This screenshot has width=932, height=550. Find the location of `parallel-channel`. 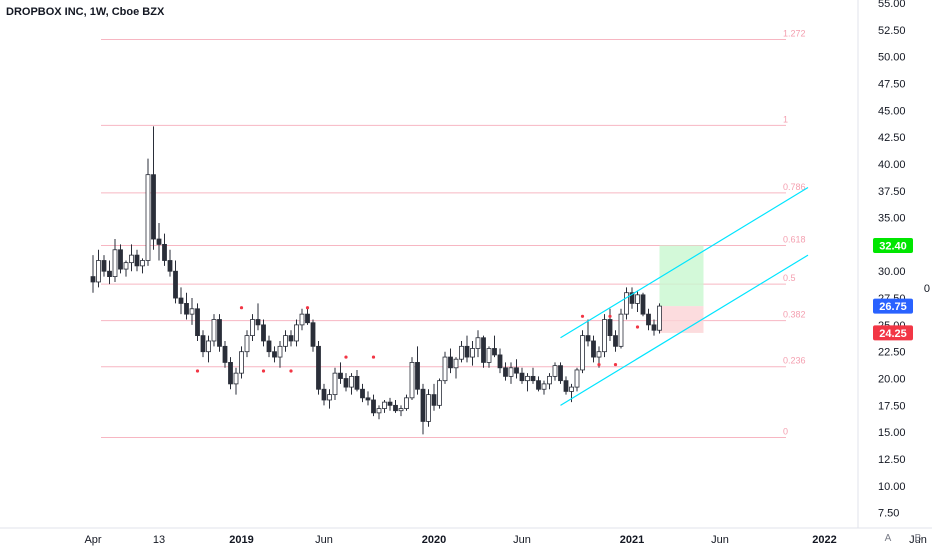

parallel-channel is located at coordinates (684, 296).